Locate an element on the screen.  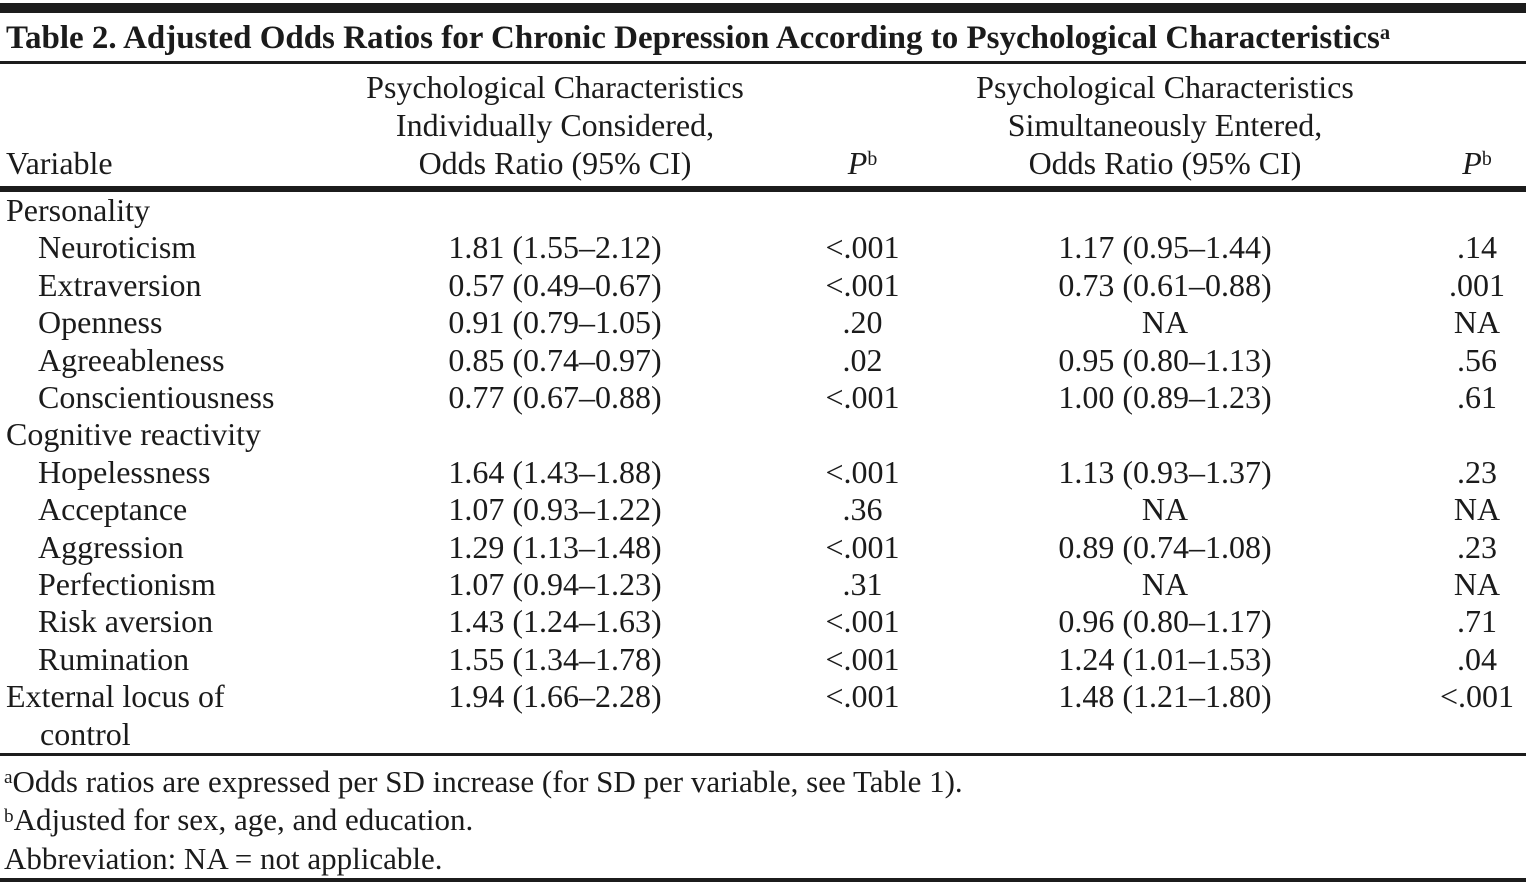
or-simultaneous-cell: 1.48 (1.21–1.80) is located at coordinates (1165, 696).